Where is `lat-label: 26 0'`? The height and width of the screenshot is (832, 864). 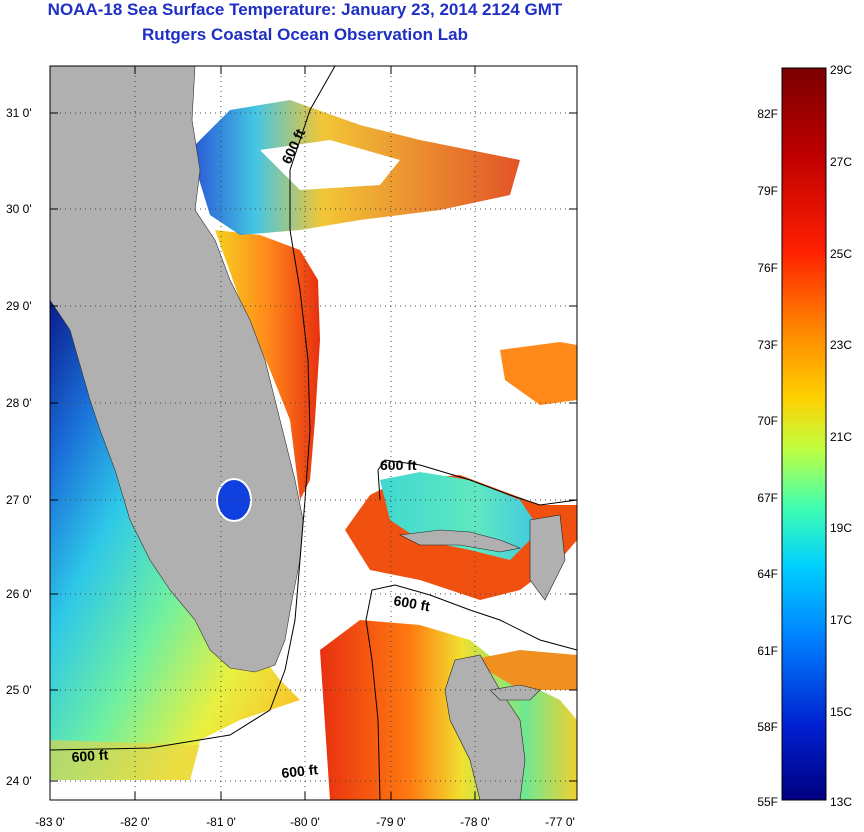
lat-label: 26 0' is located at coordinates (19, 594).